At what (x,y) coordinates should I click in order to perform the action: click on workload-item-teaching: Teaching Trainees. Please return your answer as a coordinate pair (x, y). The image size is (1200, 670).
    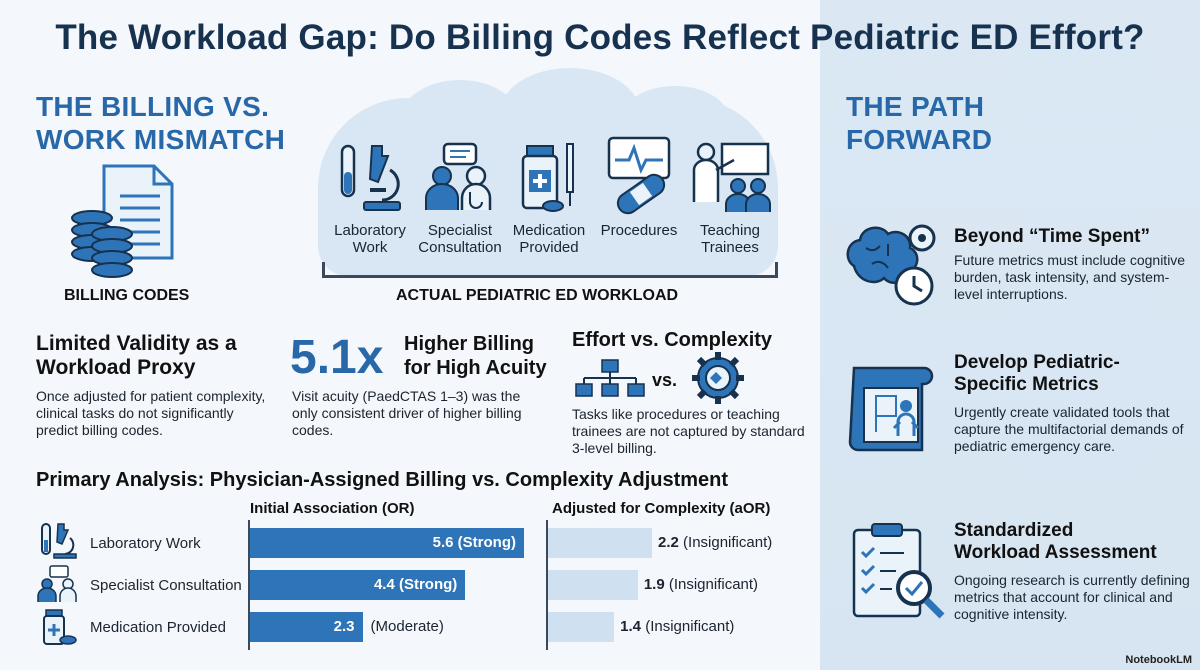
    Looking at the image, I should click on (730, 198).